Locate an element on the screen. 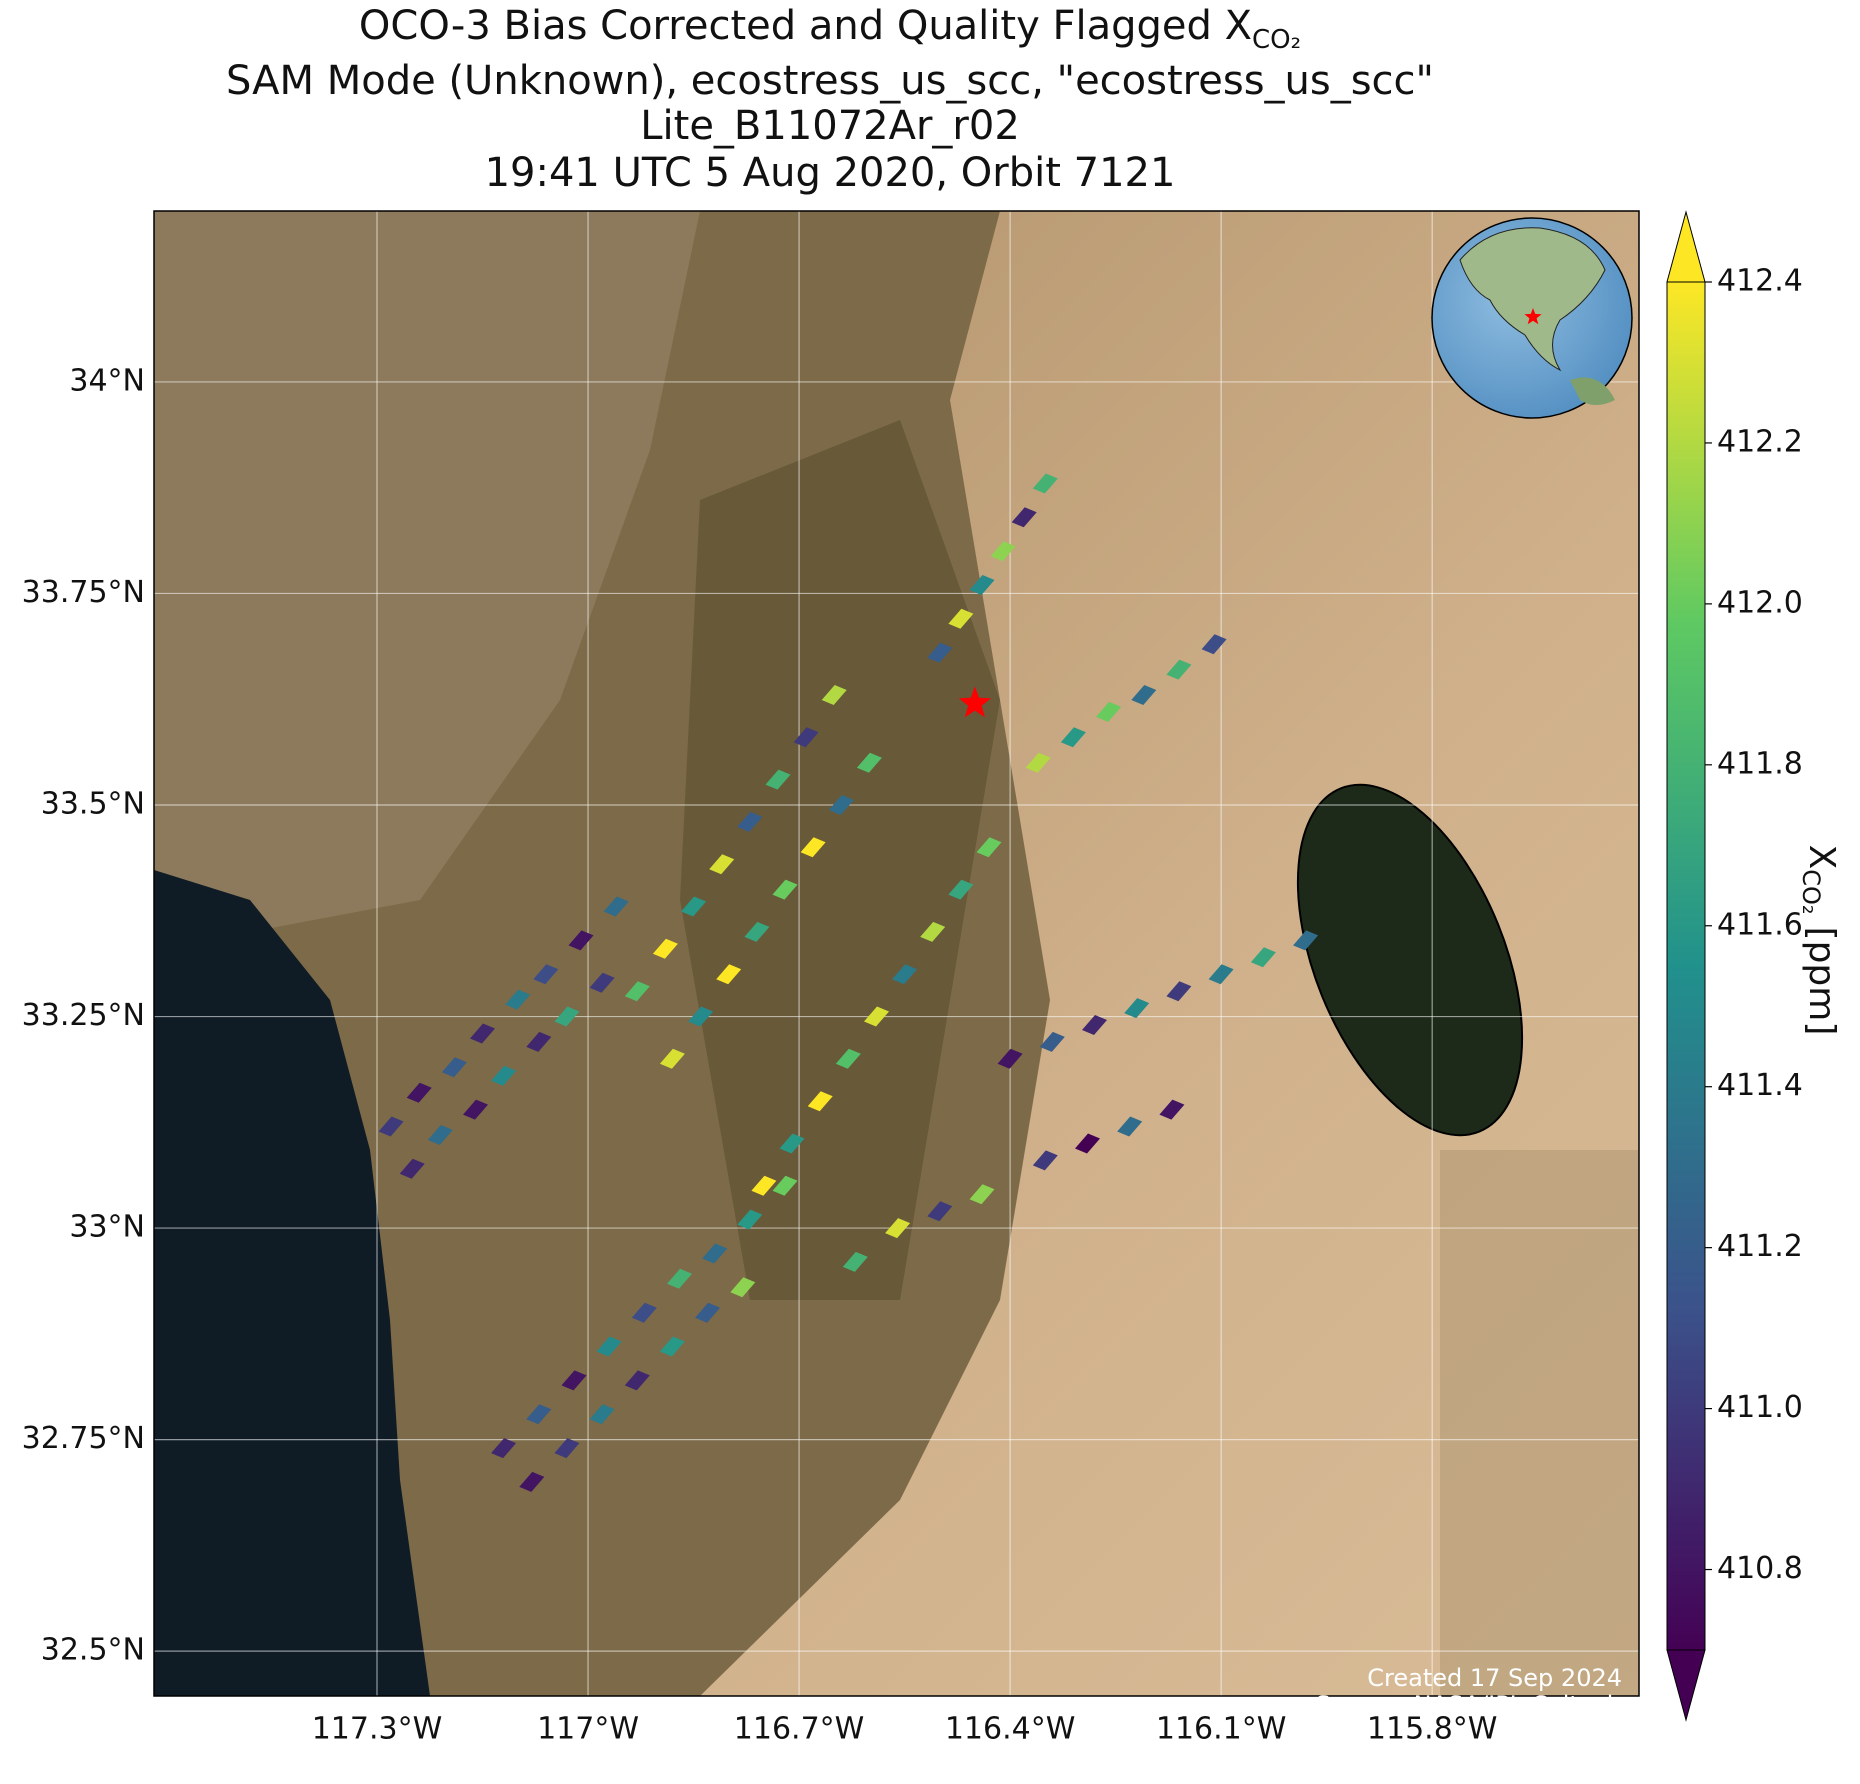  title-line: Lite_B11072Ar_r02 is located at coordinates (830, 126).